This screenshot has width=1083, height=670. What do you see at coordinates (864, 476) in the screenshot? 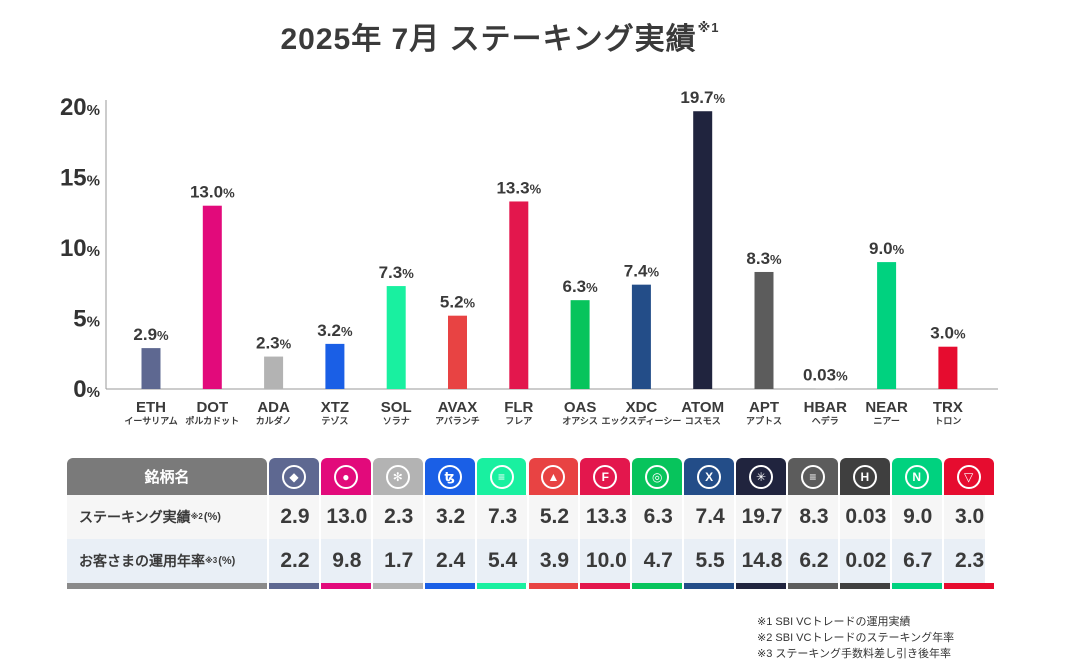
I see `table-header-cell: H` at bounding box center [864, 476].